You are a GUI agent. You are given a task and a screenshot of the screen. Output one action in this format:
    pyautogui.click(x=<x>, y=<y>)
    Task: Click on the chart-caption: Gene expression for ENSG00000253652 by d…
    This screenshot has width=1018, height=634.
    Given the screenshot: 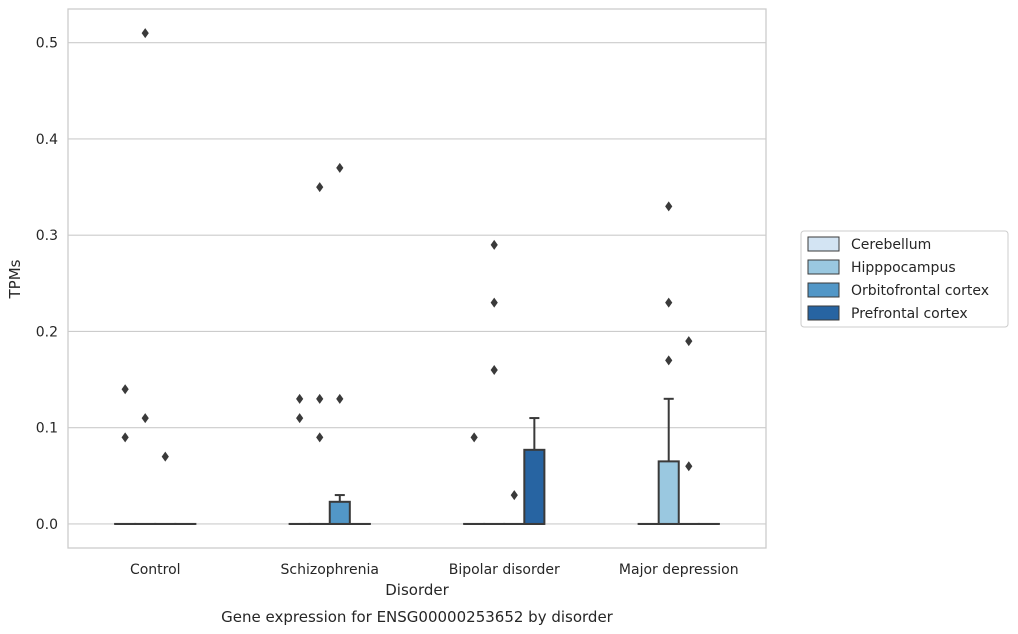 What is the action you would take?
    pyautogui.click(x=417, y=617)
    